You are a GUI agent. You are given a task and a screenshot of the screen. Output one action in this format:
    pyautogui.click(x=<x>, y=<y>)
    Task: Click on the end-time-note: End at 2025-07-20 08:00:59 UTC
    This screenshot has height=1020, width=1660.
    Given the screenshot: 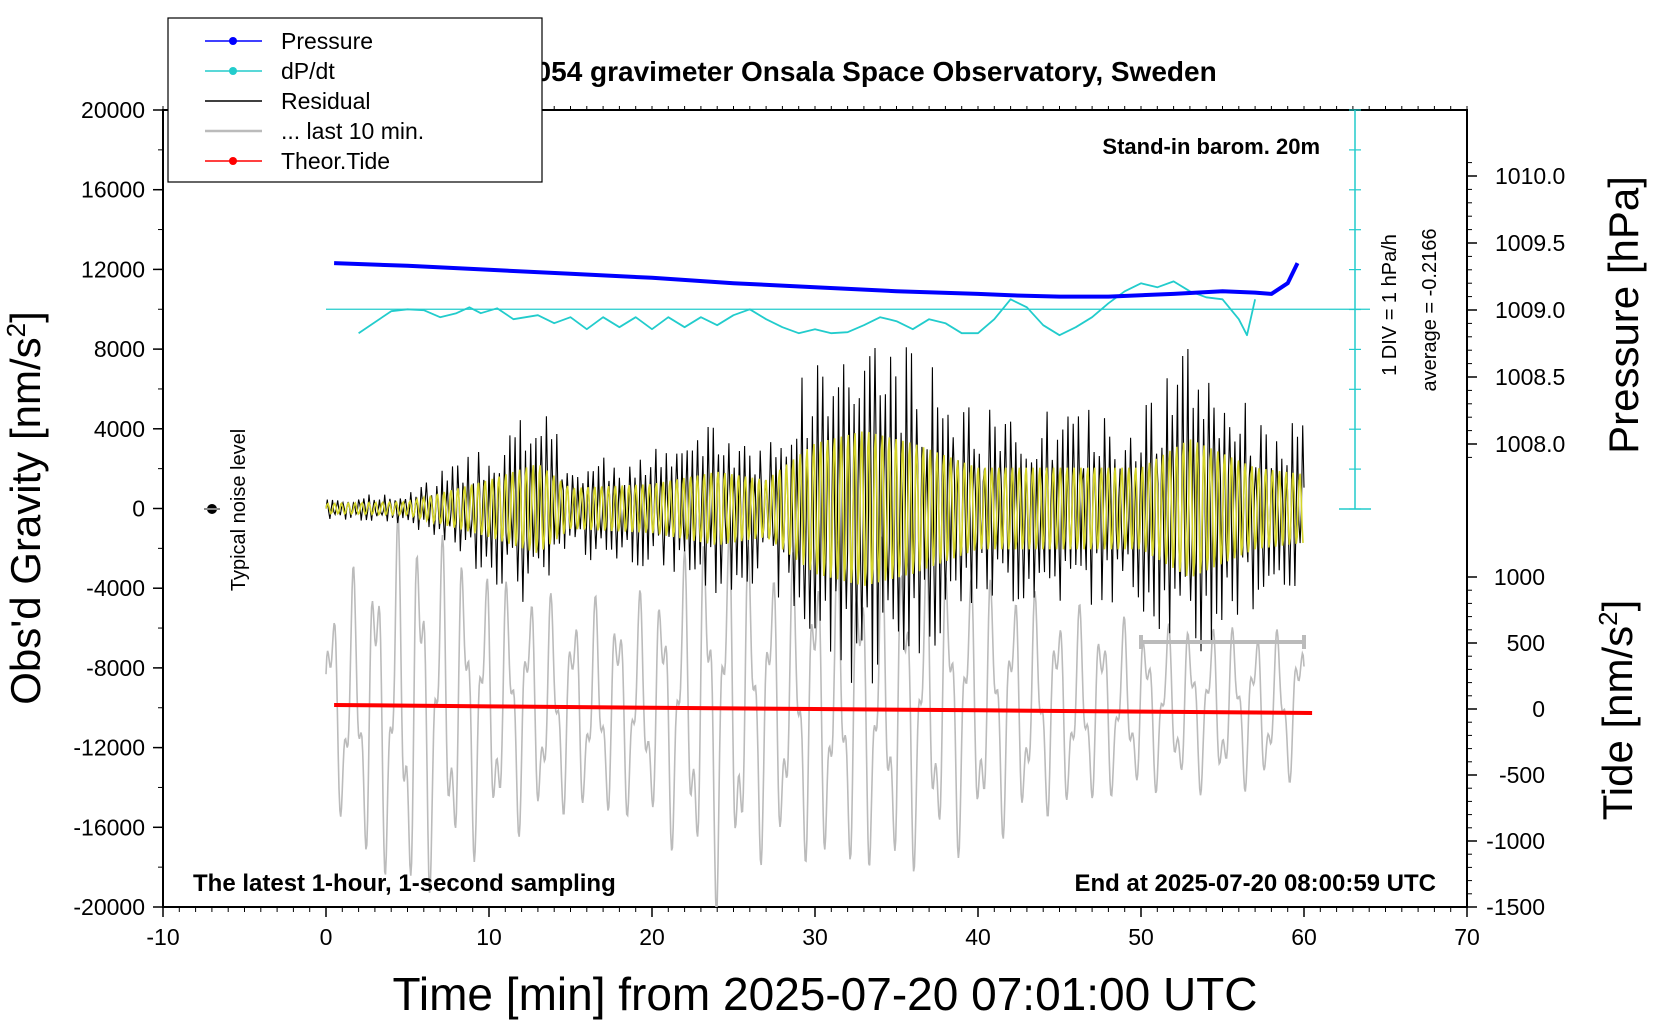 What is the action you would take?
    pyautogui.click(x=1256, y=883)
    